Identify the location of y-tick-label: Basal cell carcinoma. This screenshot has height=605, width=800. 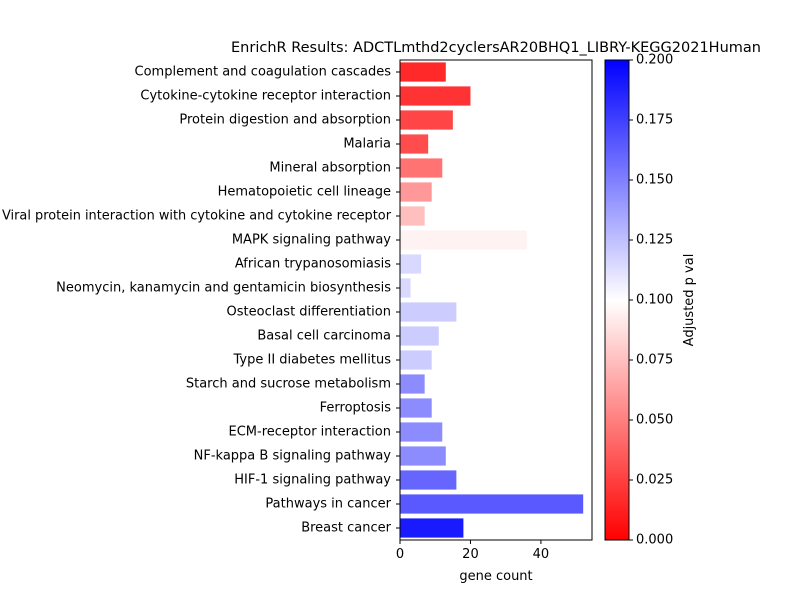
(324, 336).